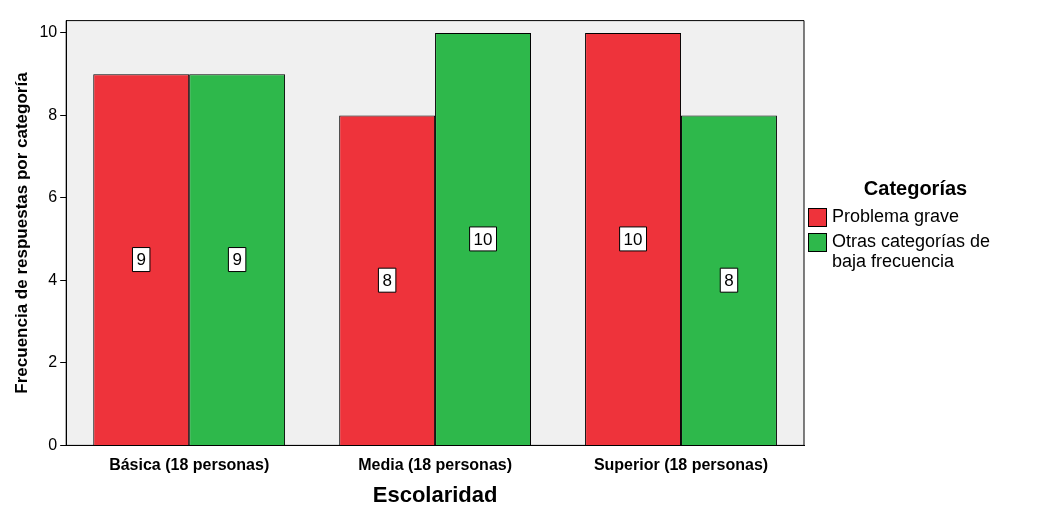 The height and width of the screenshot is (521, 1037). What do you see at coordinates (53, 362) in the screenshot?
I see `y-tick-label: 2` at bounding box center [53, 362].